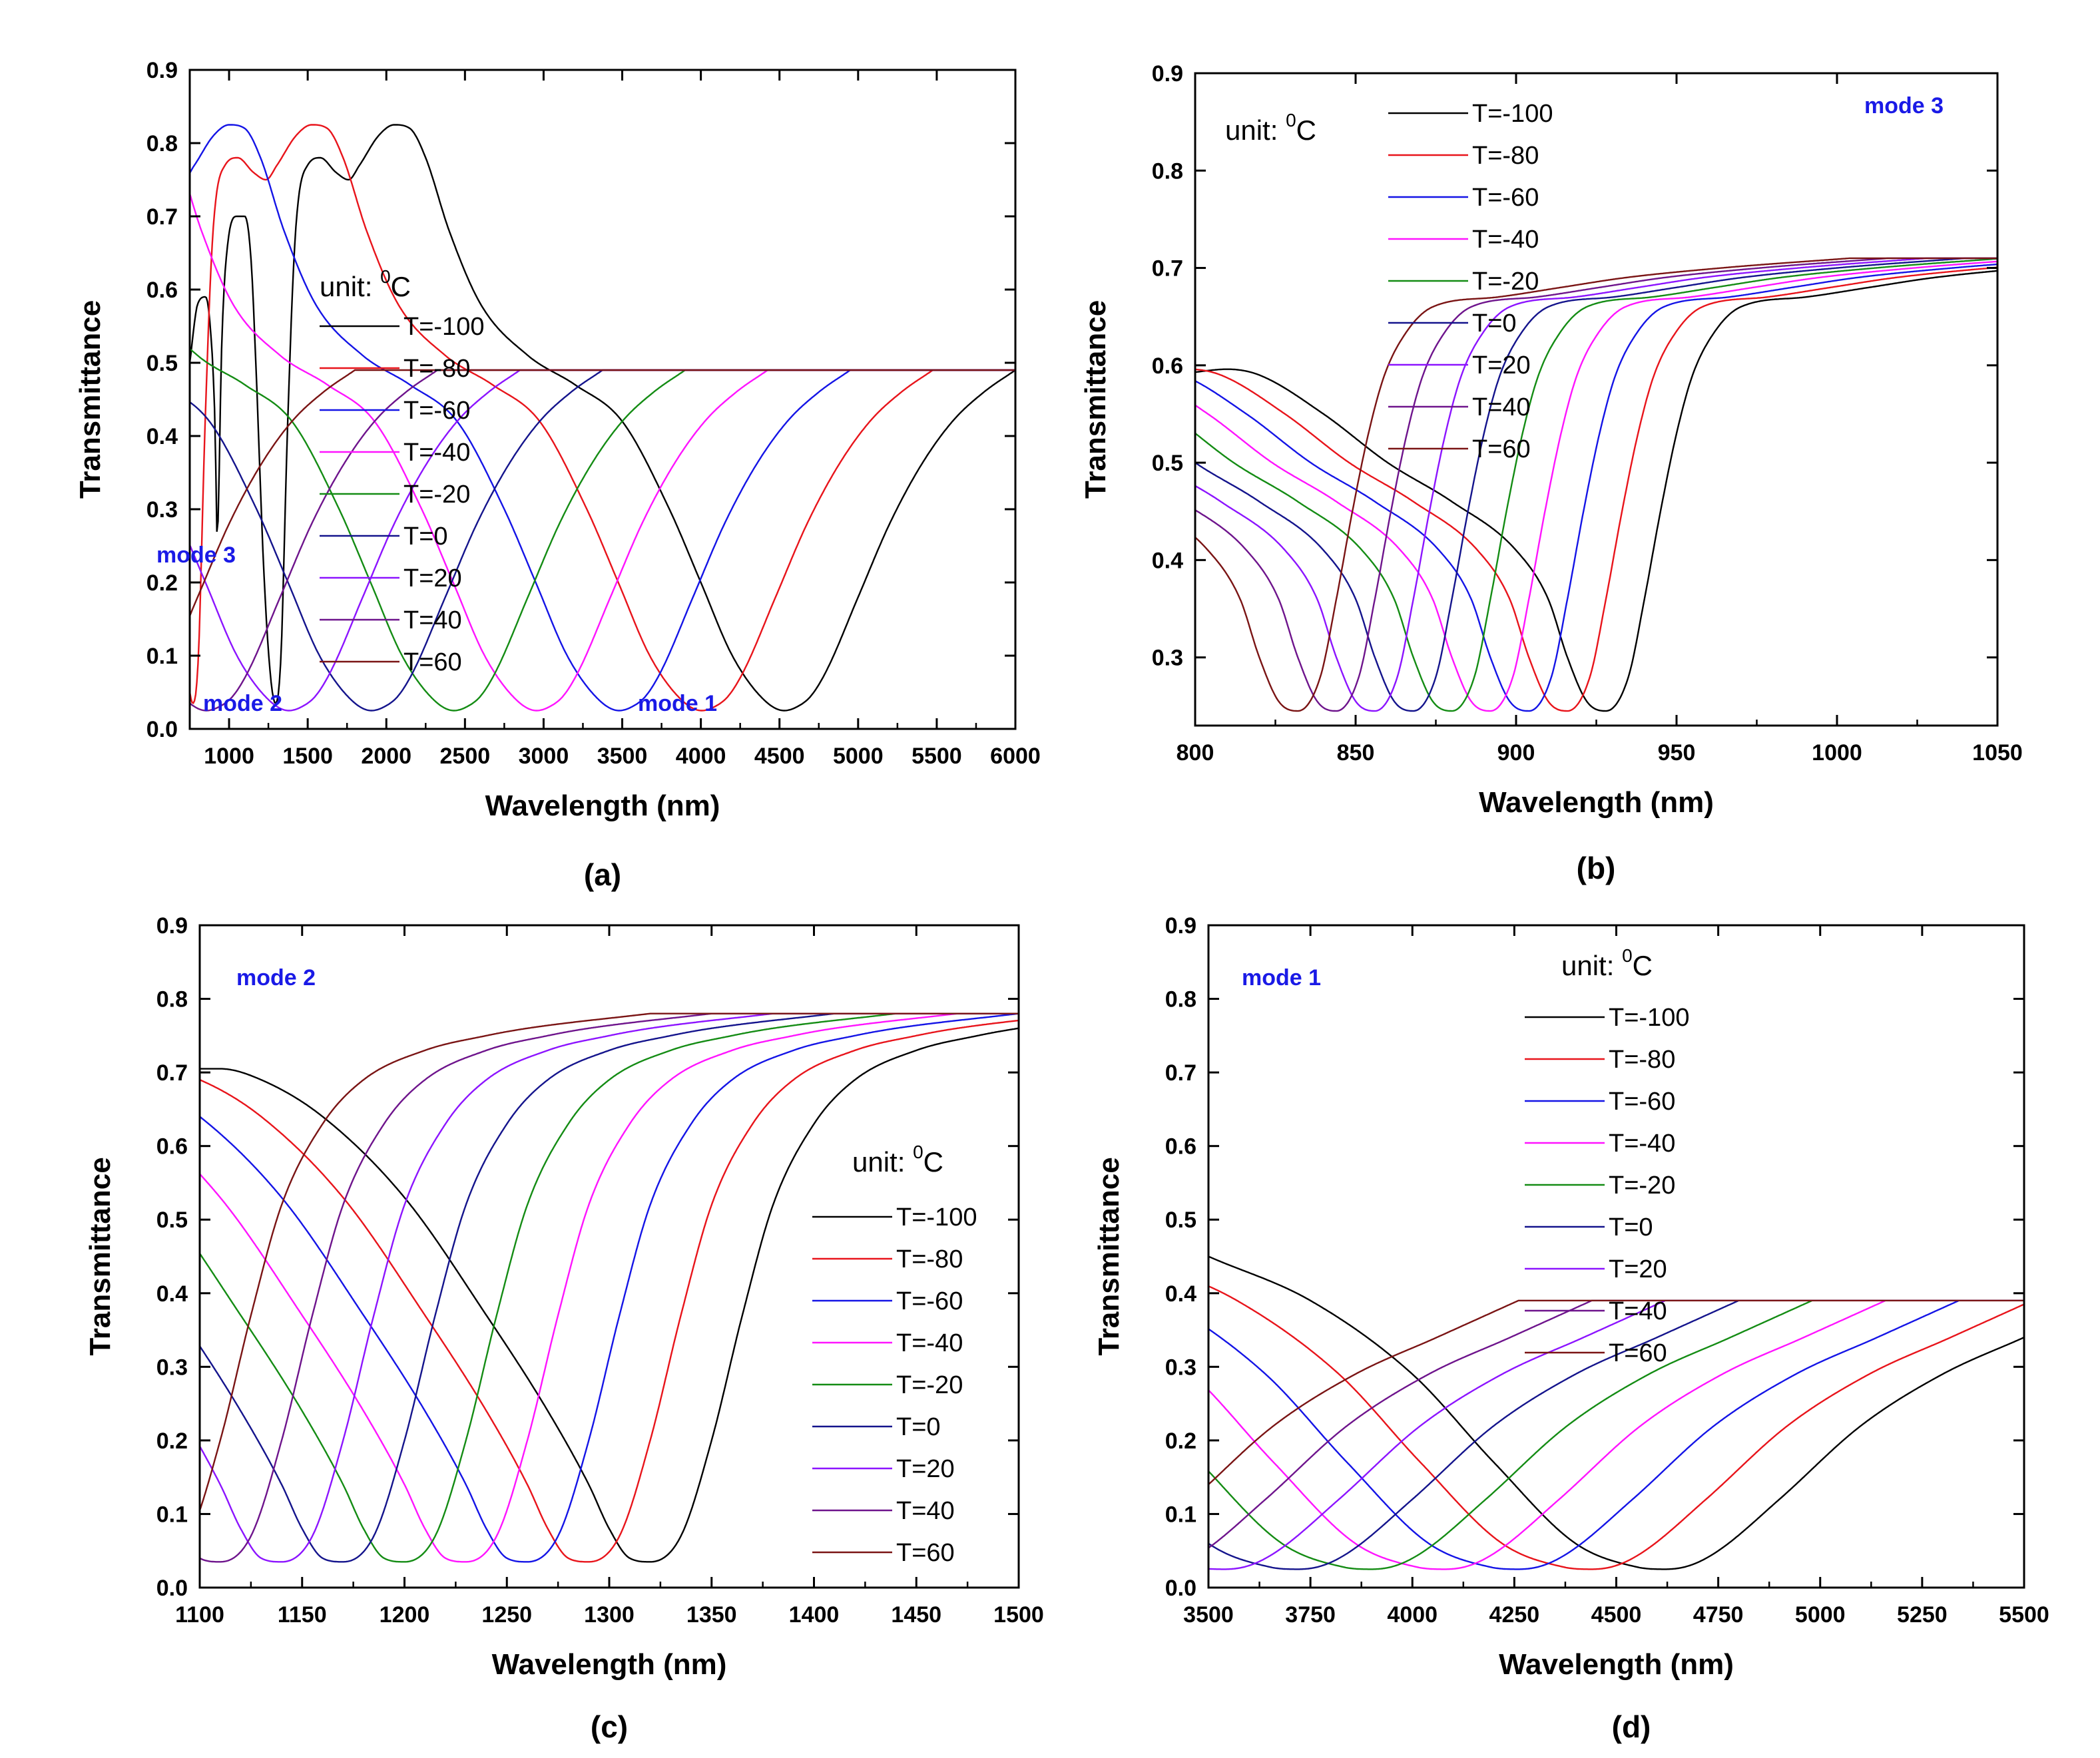 This screenshot has width=2100, height=1758. What do you see at coordinates (1677, 753) in the screenshot?
I see `x-tick-label: 950` at bounding box center [1677, 753].